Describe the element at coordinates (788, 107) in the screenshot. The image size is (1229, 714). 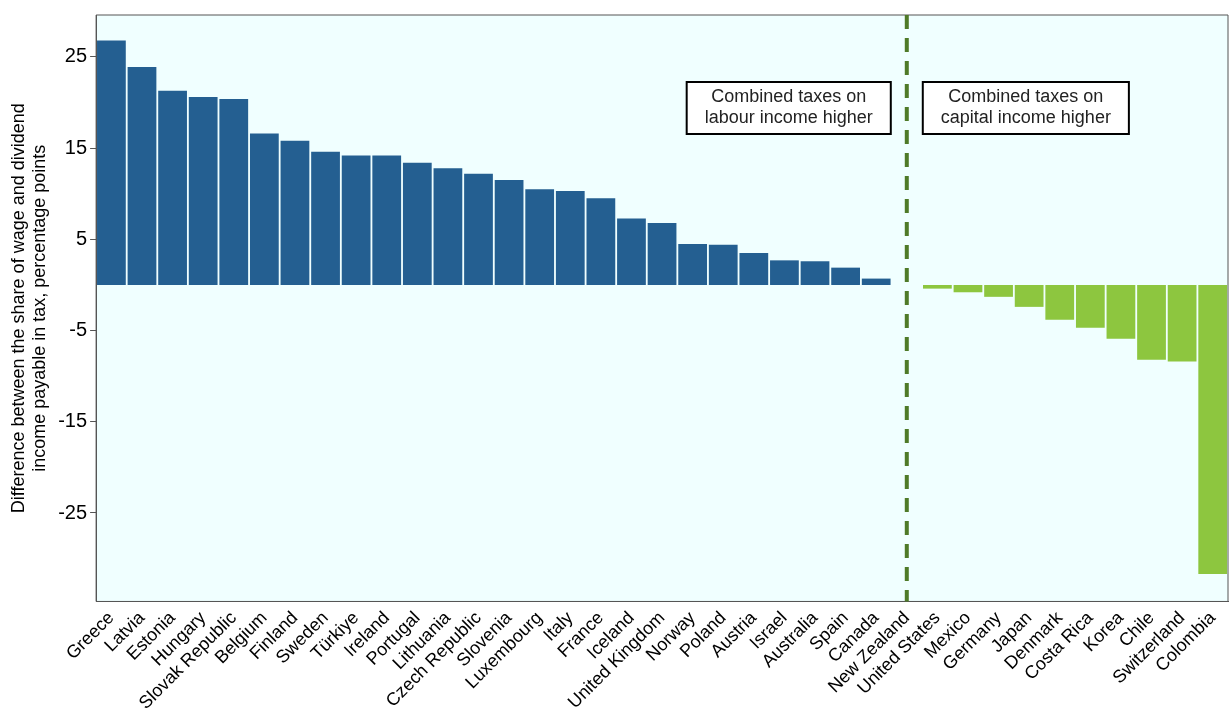
I see `annotation: Combined taxes on labour income higher` at that location.